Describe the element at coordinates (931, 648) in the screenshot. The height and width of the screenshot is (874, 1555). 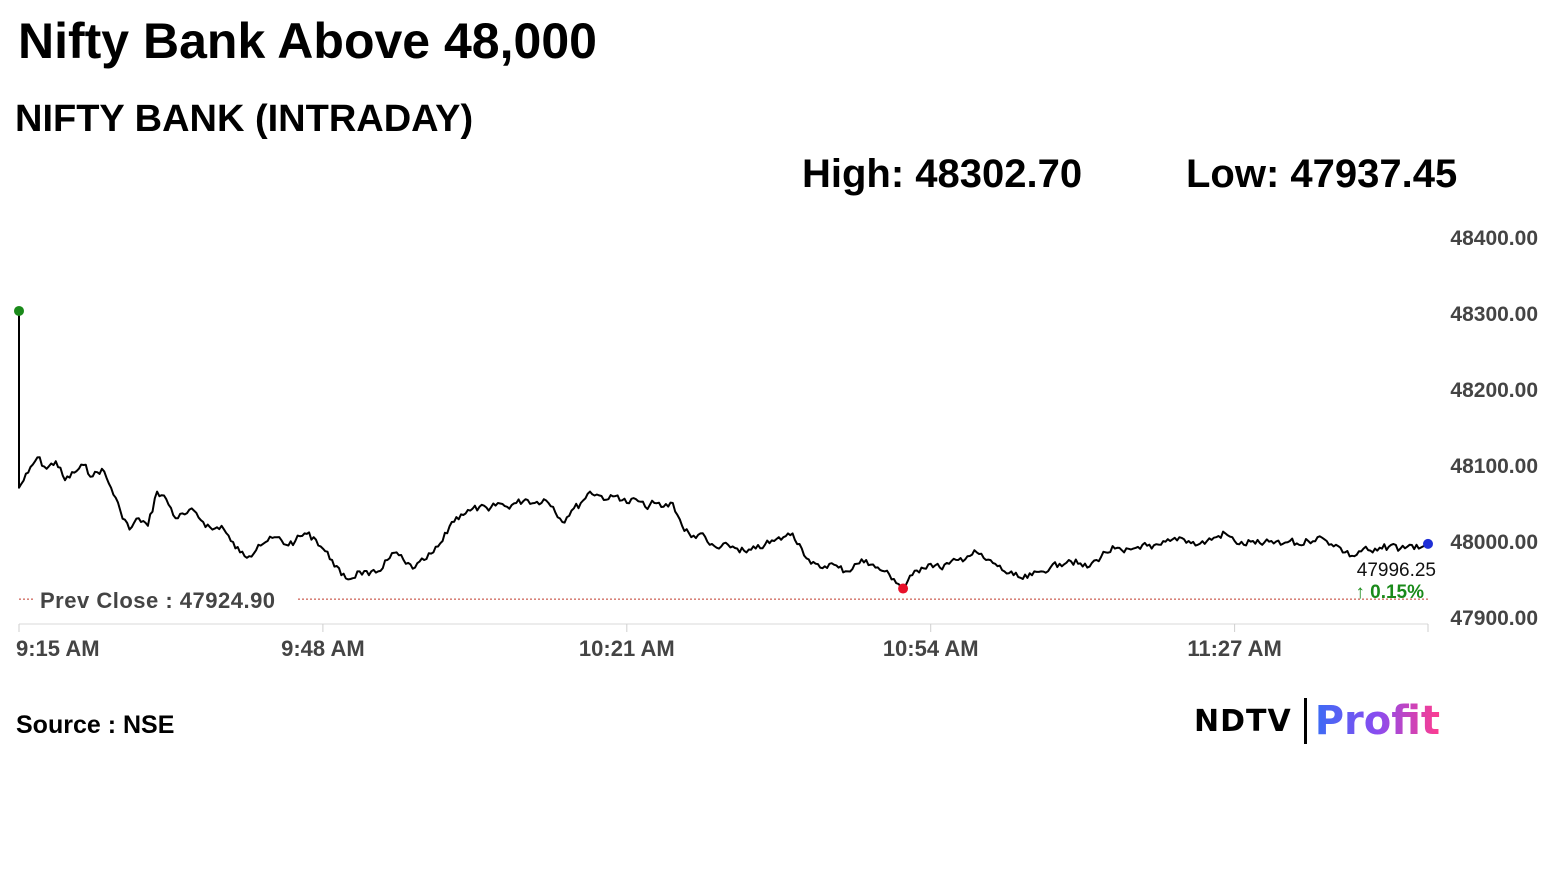
I see `x-tick-label: 10:54 AM` at that location.